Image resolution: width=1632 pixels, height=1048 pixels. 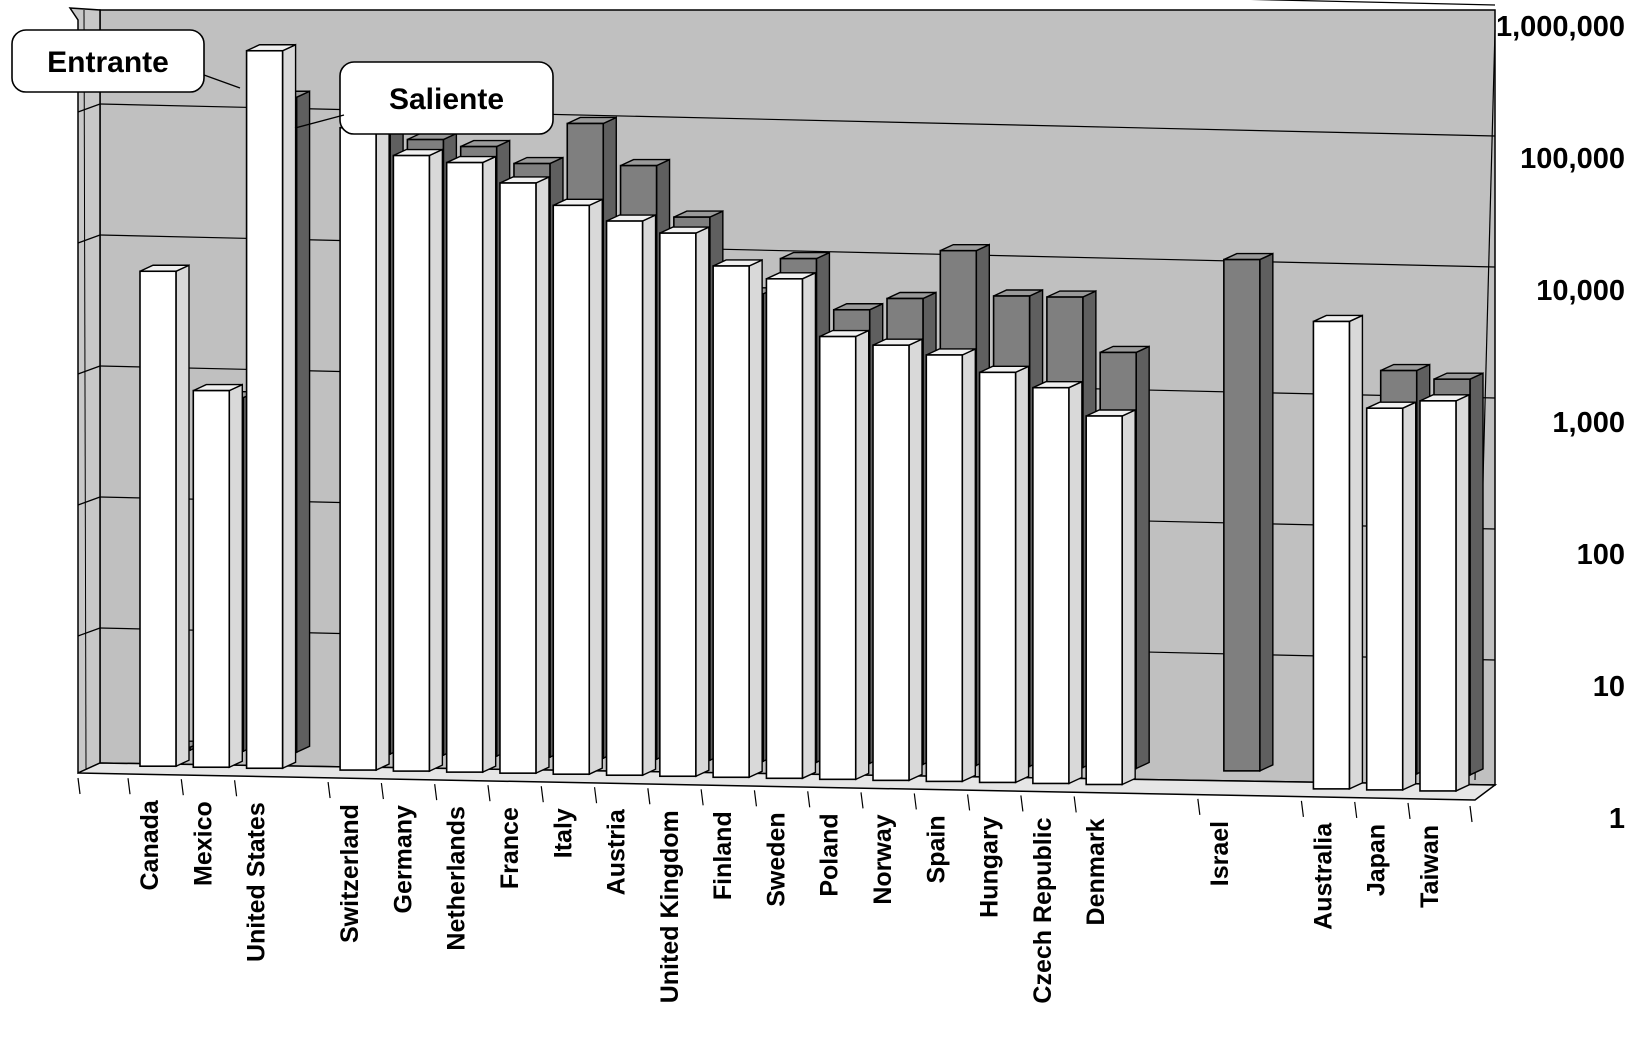 What do you see at coordinates (1609, 687) in the screenshot?
I see `y-tick-label: 10` at bounding box center [1609, 687].